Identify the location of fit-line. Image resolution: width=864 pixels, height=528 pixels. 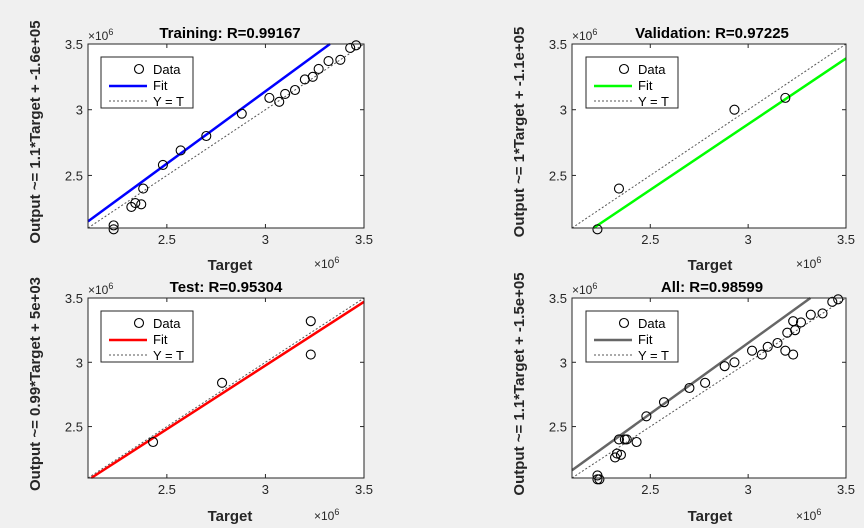
(227, 390).